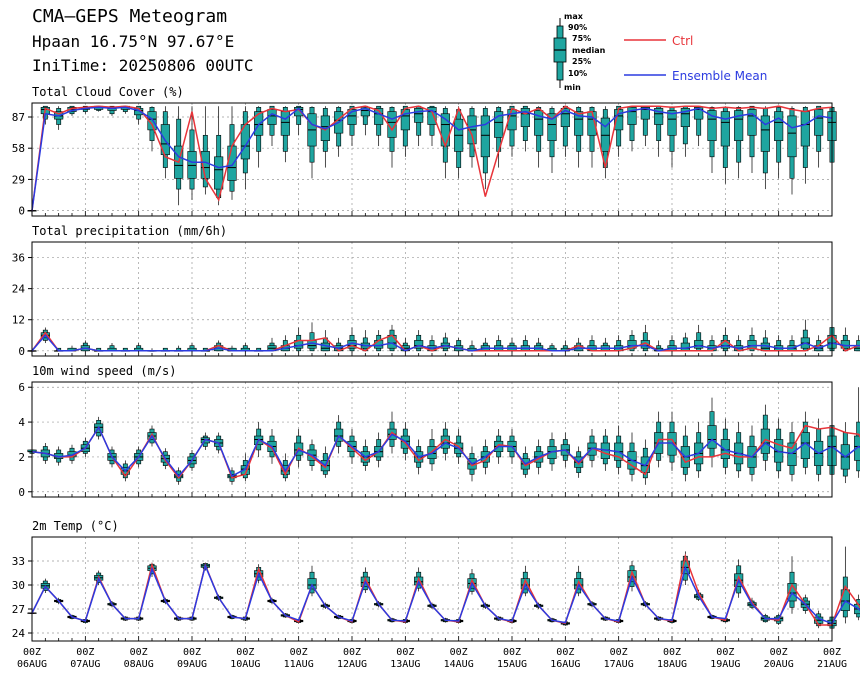 This screenshot has height=679, width=860. Describe the element at coordinates (432, 589) in the screenshot. I see `panel-frame` at that location.